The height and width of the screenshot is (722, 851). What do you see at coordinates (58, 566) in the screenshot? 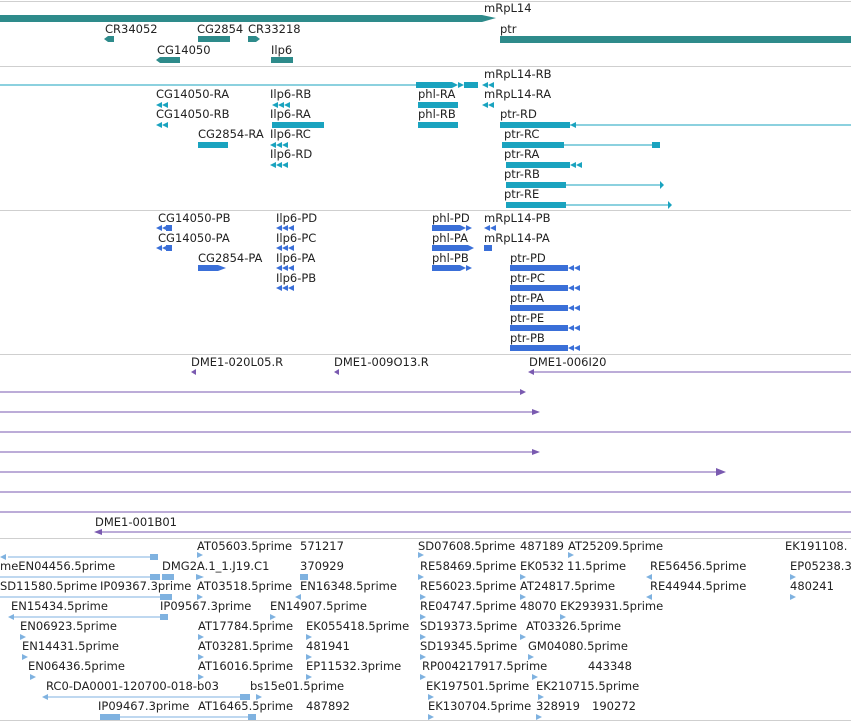
I see `est-label: meEN04456.5prime` at bounding box center [58, 566].